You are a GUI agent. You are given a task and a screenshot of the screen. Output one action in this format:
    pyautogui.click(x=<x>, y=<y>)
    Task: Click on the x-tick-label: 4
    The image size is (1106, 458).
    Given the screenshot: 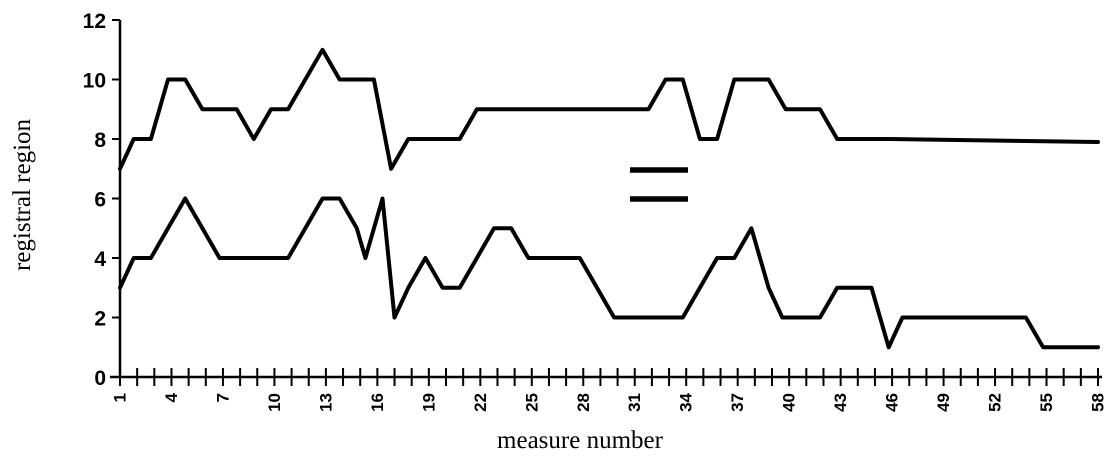 What is the action you would take?
    pyautogui.click(x=171, y=397)
    